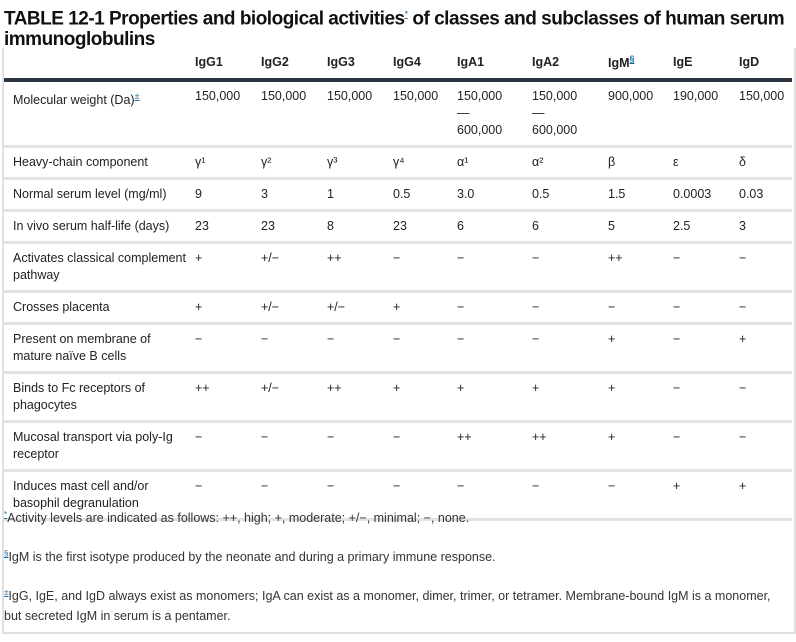  I want to click on table-cell: 23, so click(202, 226).